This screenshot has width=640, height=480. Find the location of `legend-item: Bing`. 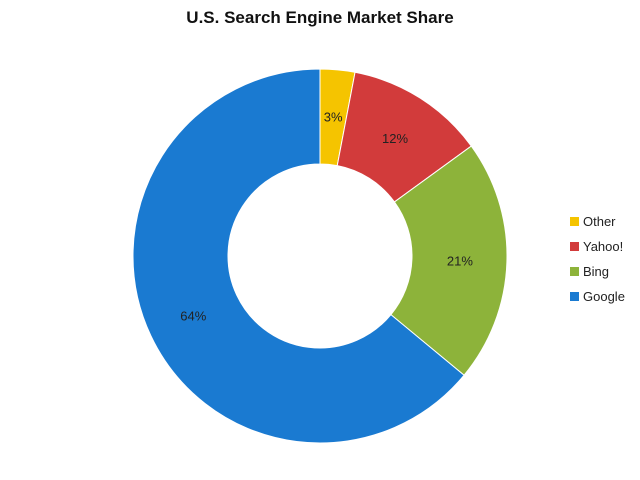

legend-item: Bing is located at coordinates (597, 271).